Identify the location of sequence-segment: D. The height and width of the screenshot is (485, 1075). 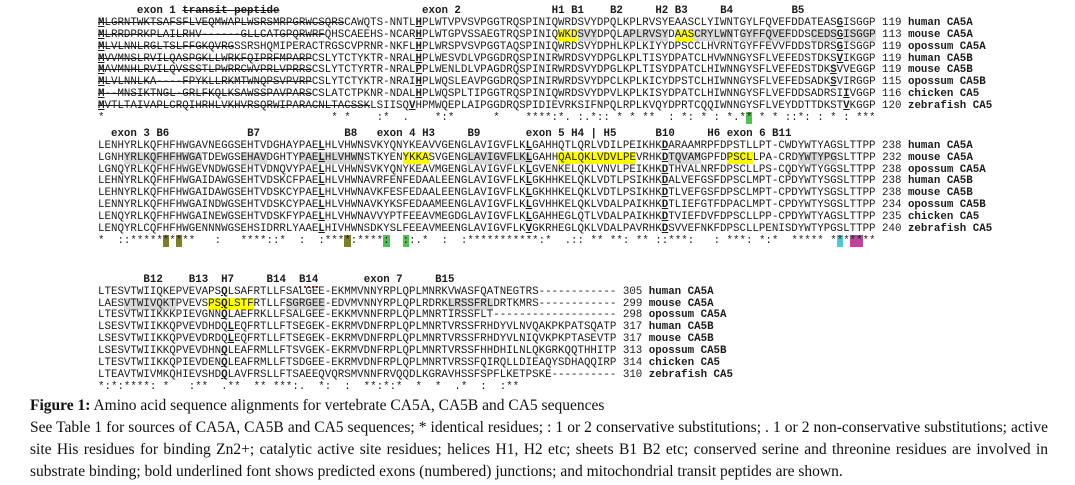
(665, 193).